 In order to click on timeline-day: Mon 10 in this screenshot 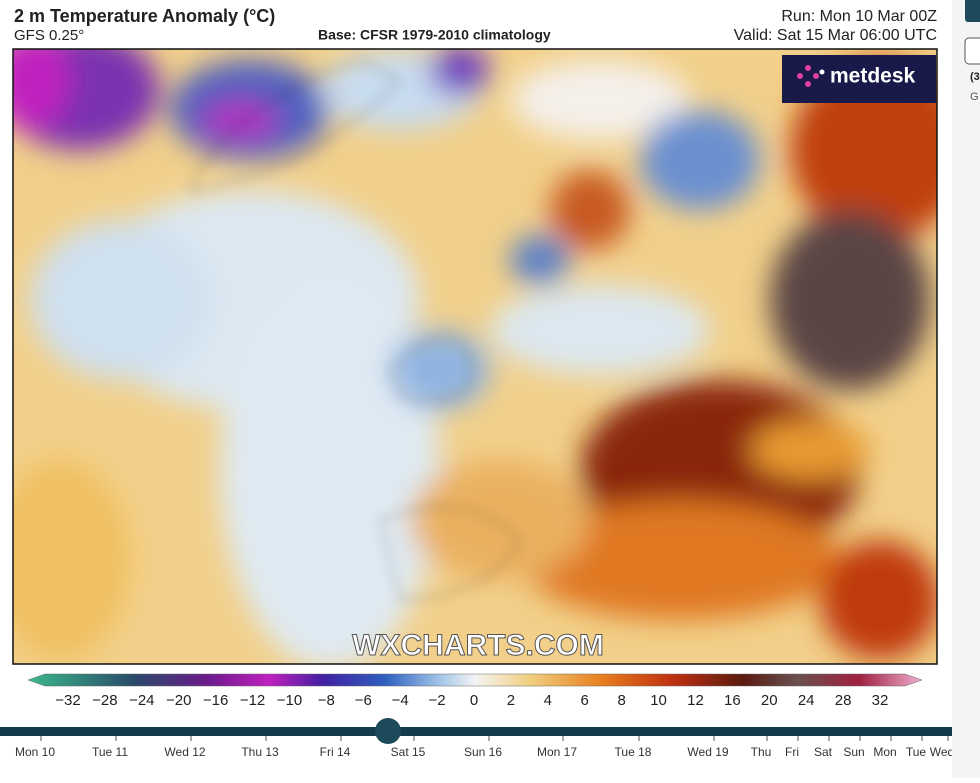, I will do `click(35, 752)`.